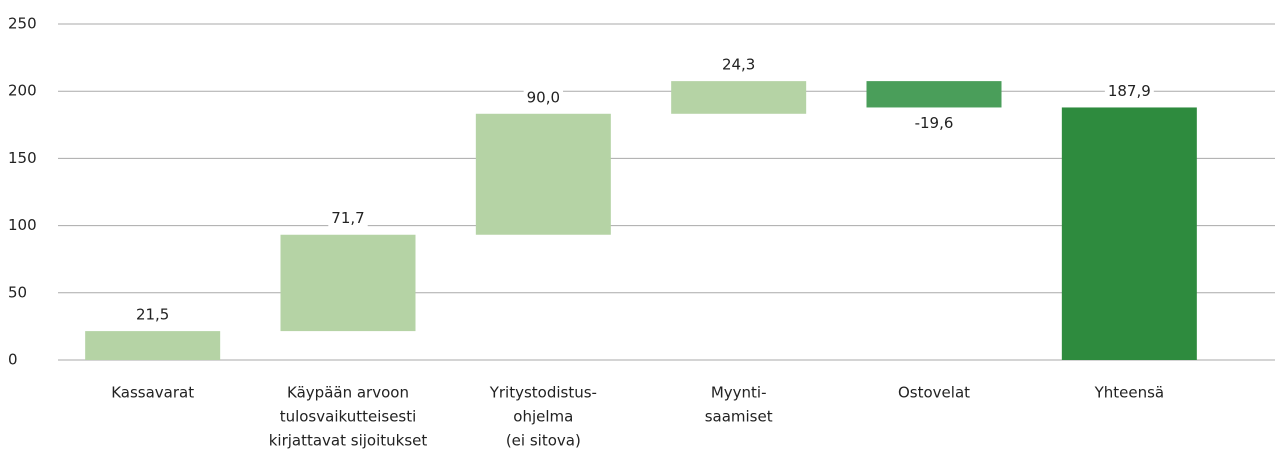 Image resolution: width=1275 pixels, height=470 pixels. Describe the element at coordinates (348, 393) in the screenshot. I see `x-tick-label: Käypään arvoon` at that location.